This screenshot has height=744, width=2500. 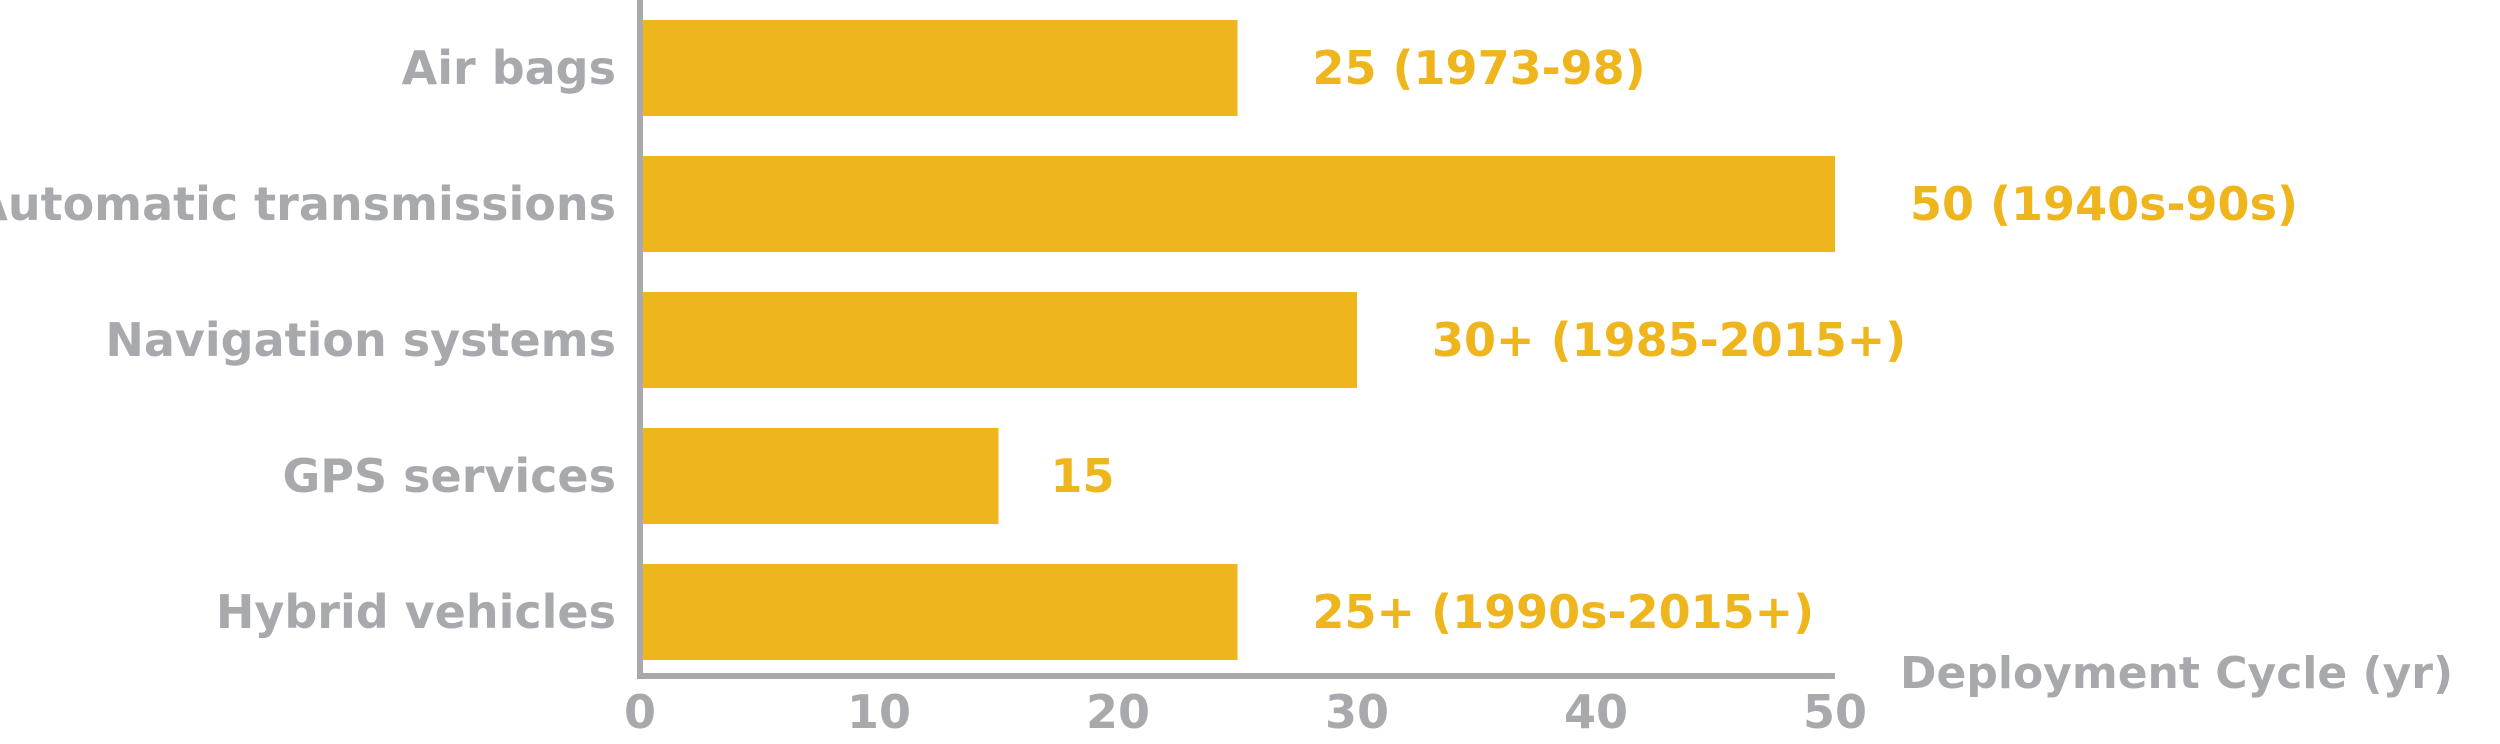 What do you see at coordinates (2176, 673) in the screenshot?
I see `x-axis-title: Deployment Cycle (yr)` at bounding box center [2176, 673].